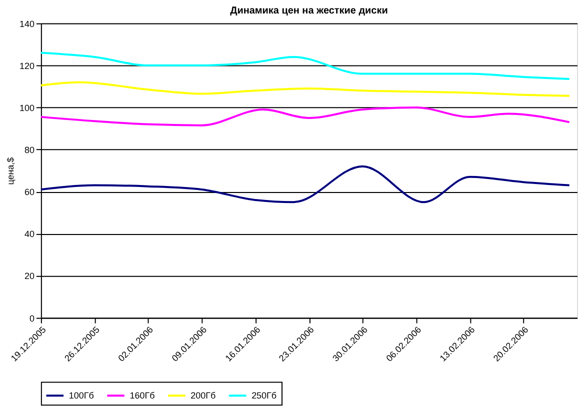  What do you see at coordinates (26, 107) in the screenshot?
I see `y-tick-label: 100` at bounding box center [26, 107].